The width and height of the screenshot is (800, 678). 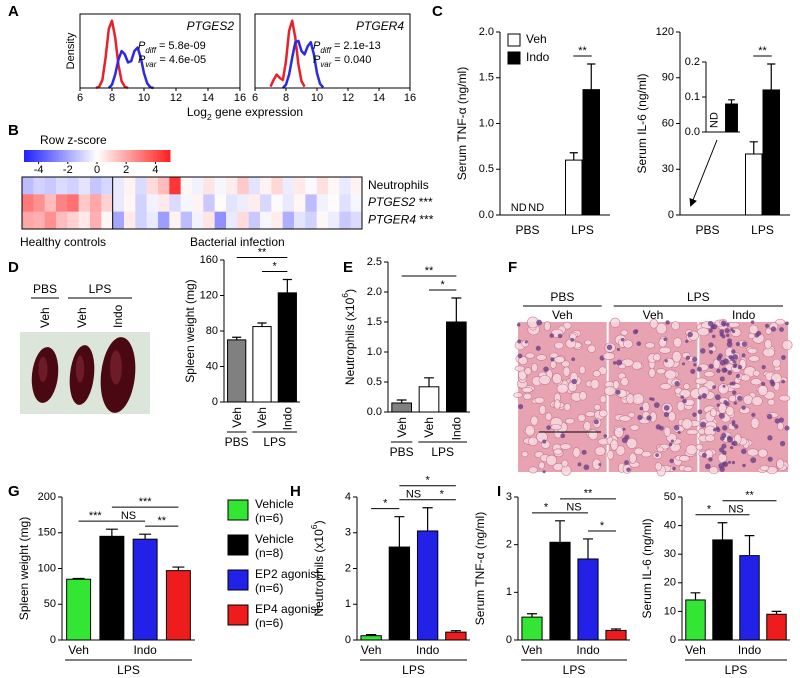 I want to click on y-tick-label: 100, so click(x=47, y=568).